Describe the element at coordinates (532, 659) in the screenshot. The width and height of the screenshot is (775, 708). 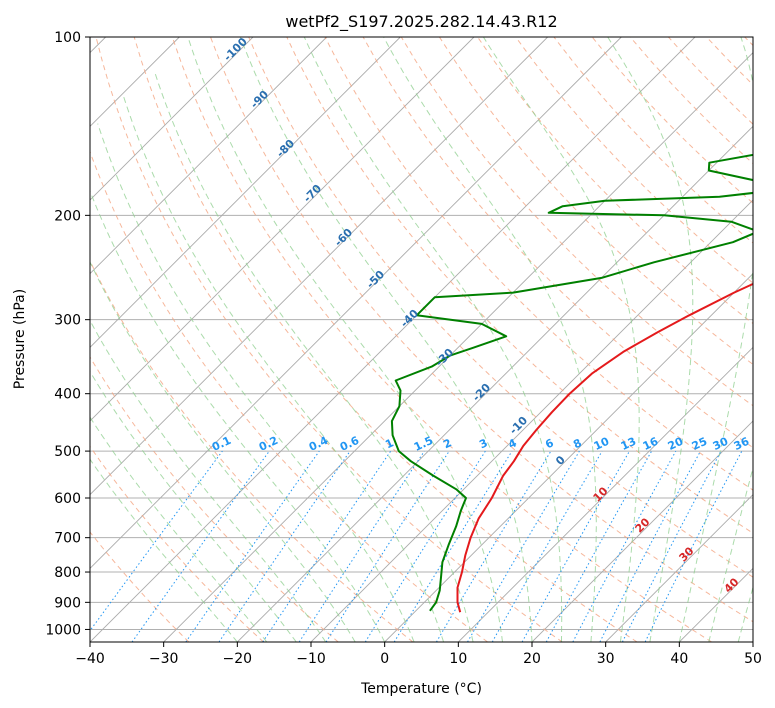
I see `x-tick-label: 20` at that location.